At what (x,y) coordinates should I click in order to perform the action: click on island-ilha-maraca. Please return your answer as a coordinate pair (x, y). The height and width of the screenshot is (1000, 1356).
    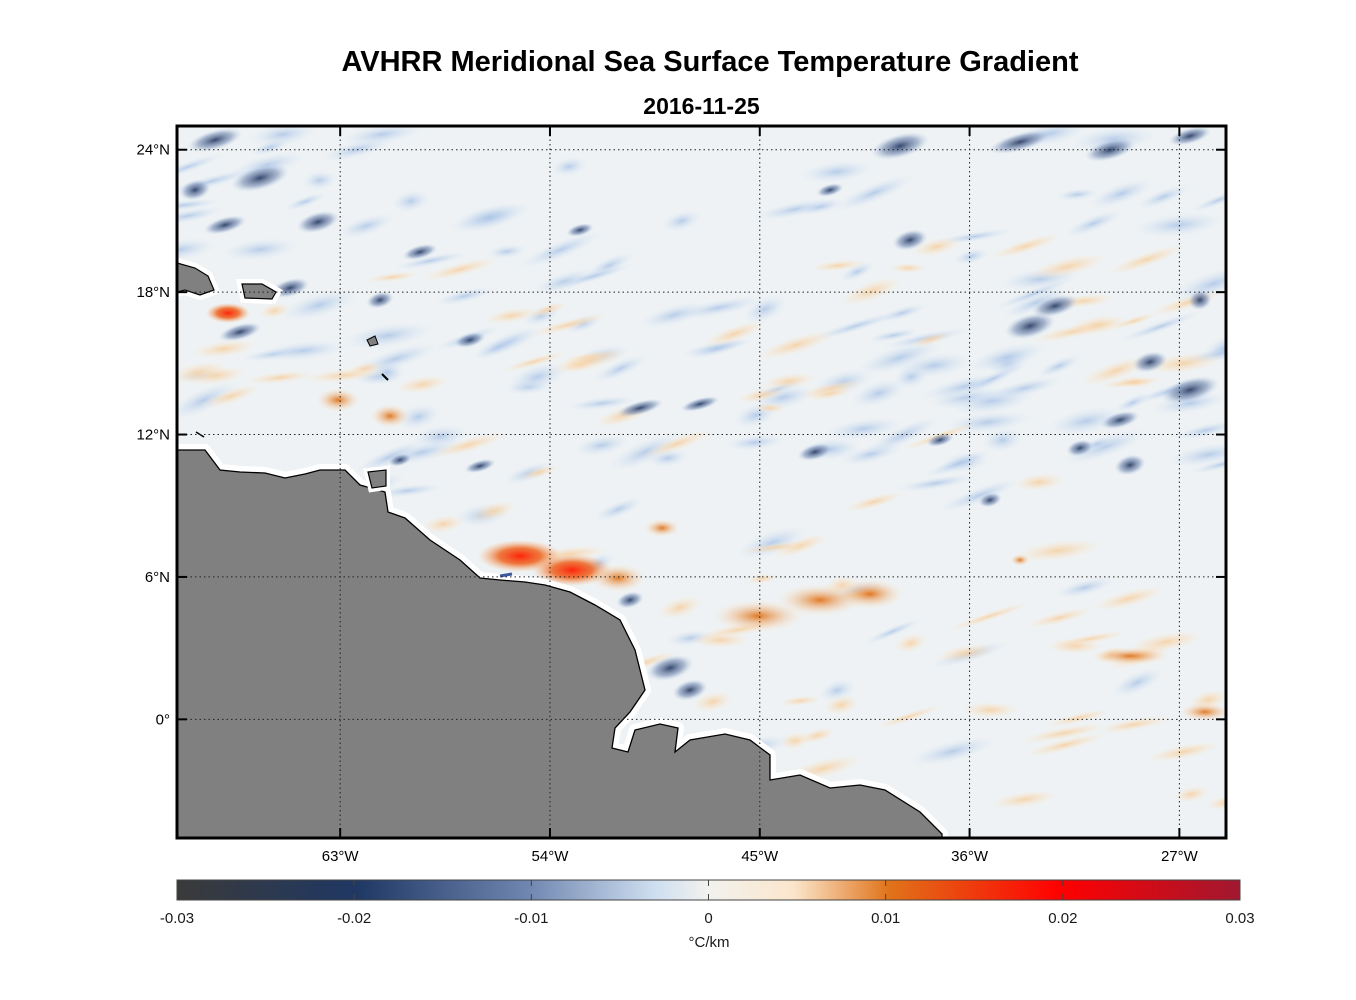
    Looking at the image, I should click on (506, 575).